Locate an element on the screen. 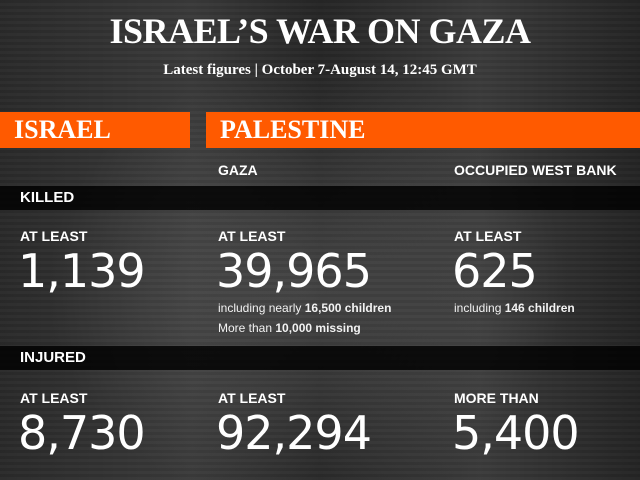 The height and width of the screenshot is (480, 640). palestine-header-bar: PALESTINE is located at coordinates (423, 130).